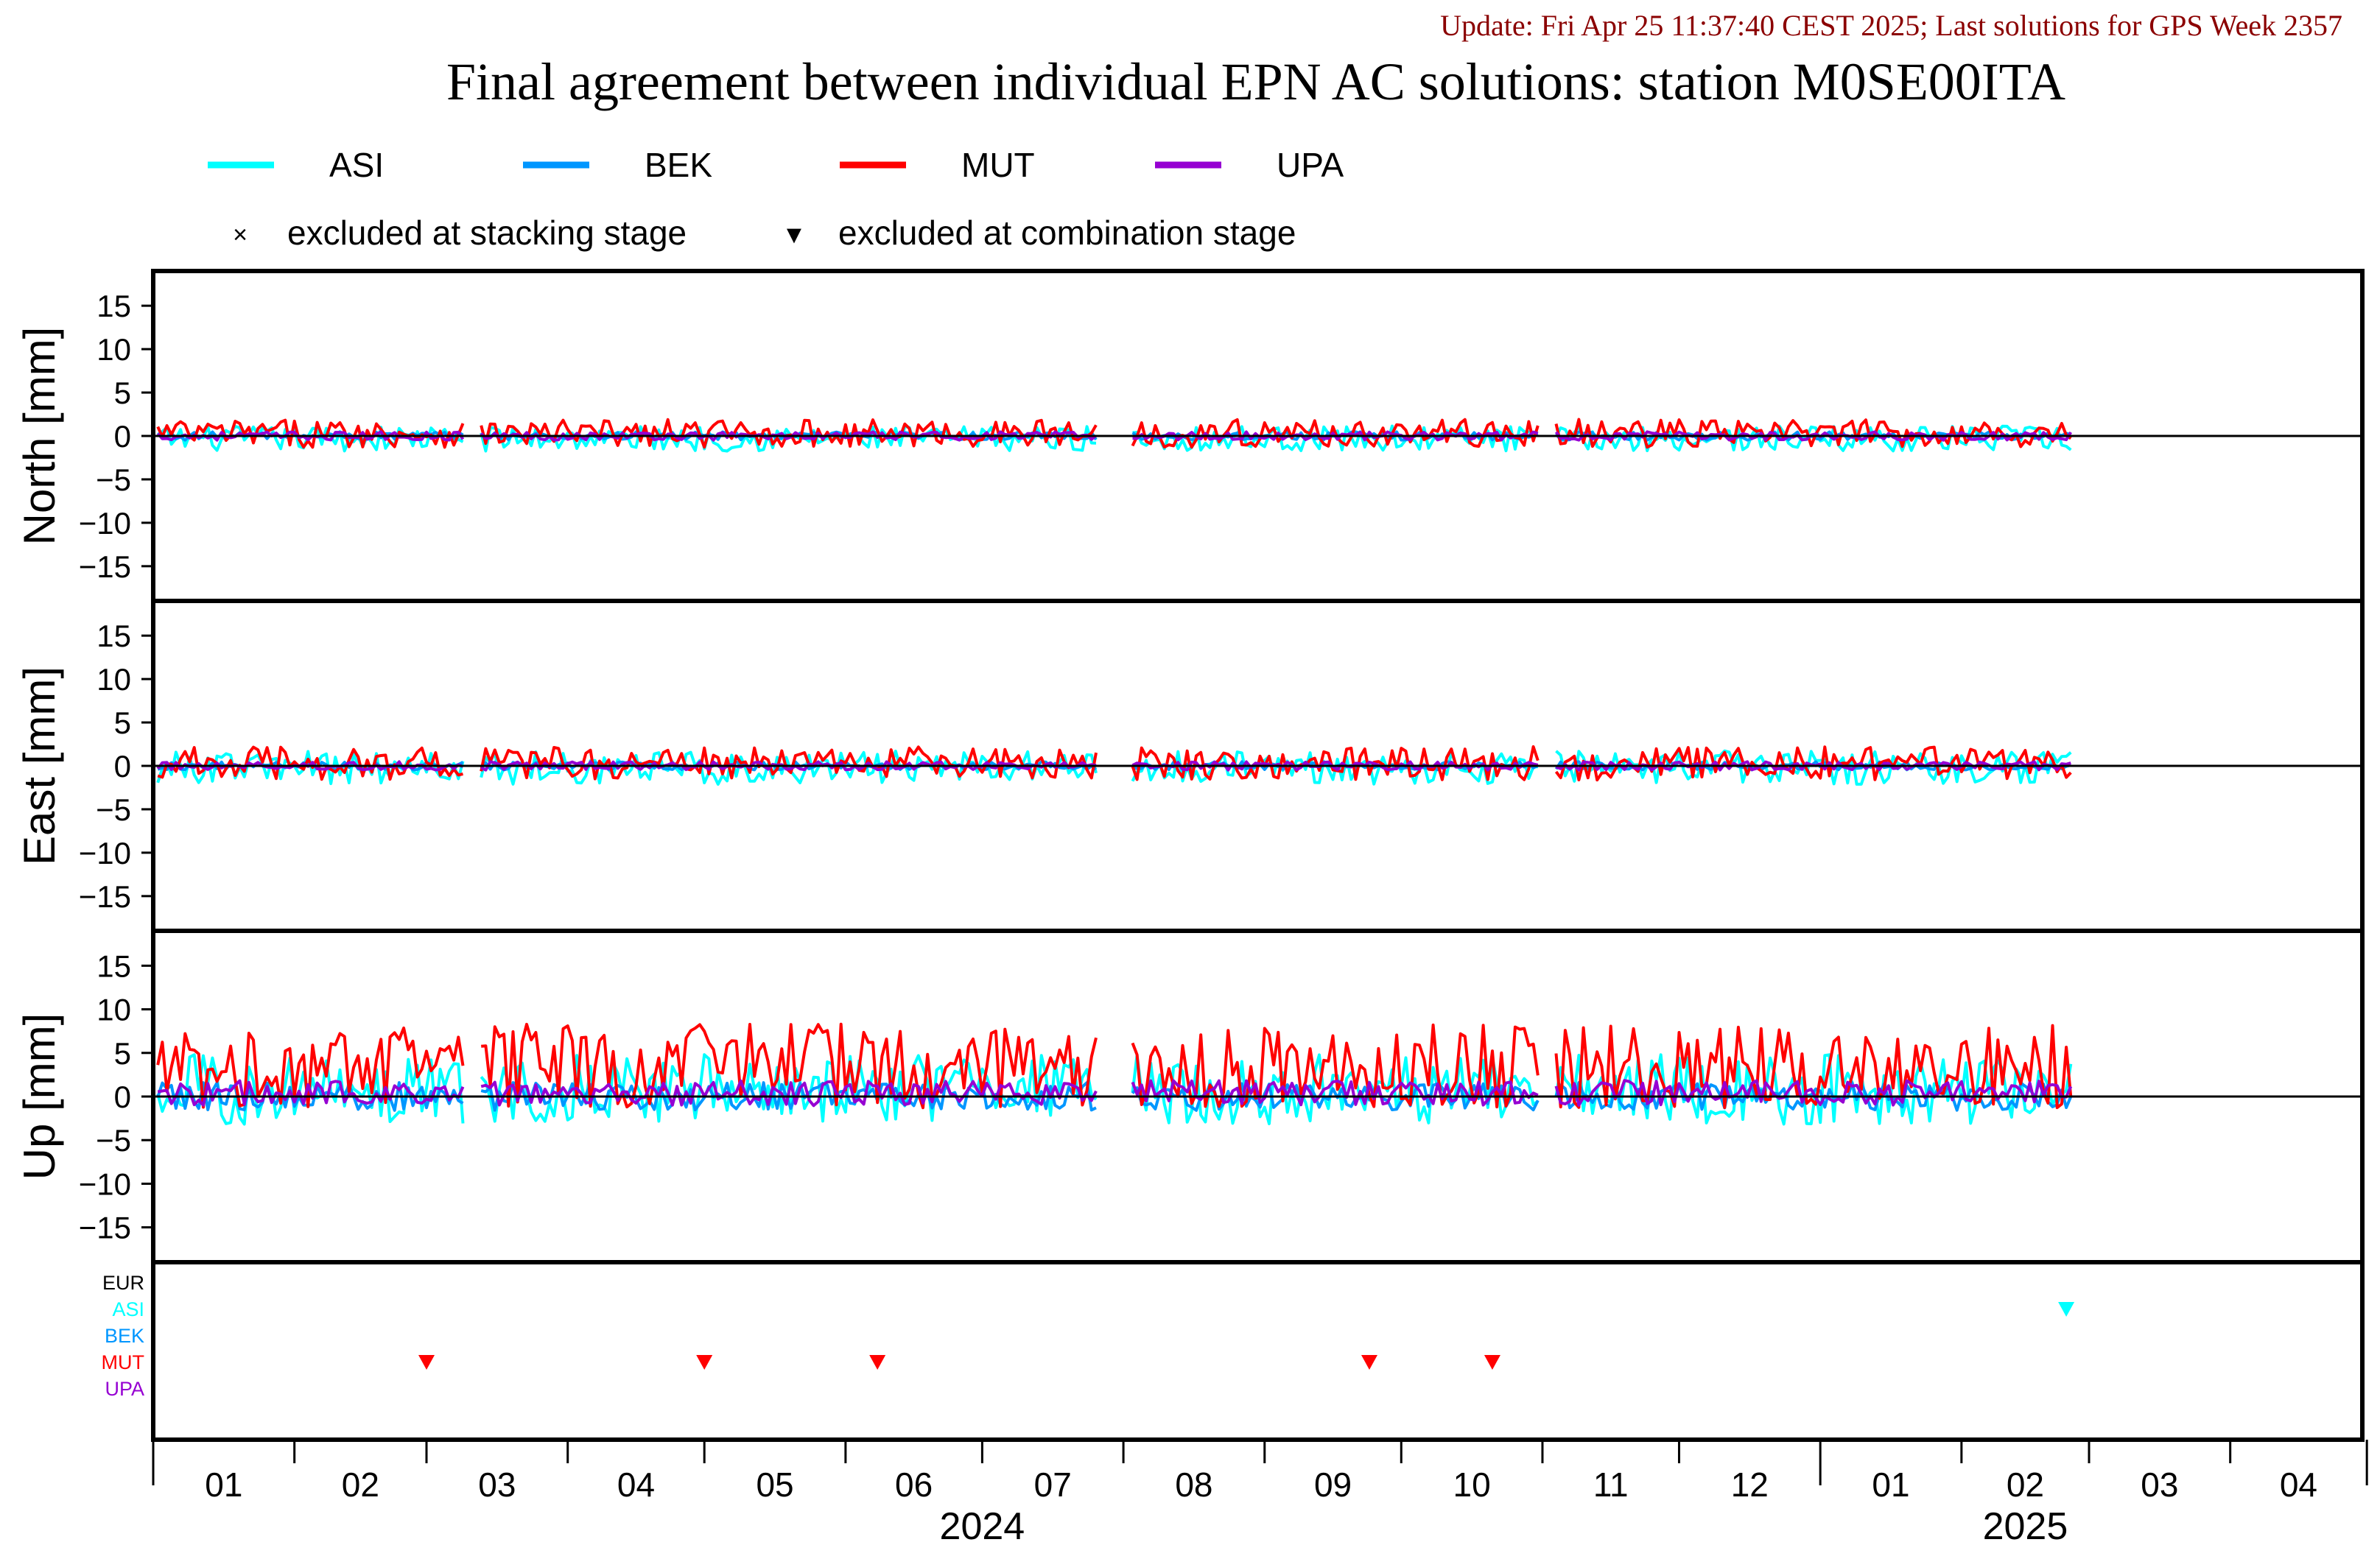  I want to click on legend-marker-symbol: ×, so click(240, 235).